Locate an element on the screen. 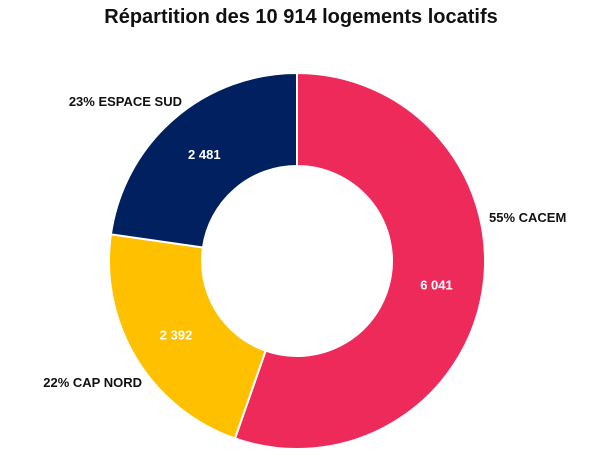 This screenshot has height=463, width=602. value-label-espace-sud: 2 481 is located at coordinates (204, 154).